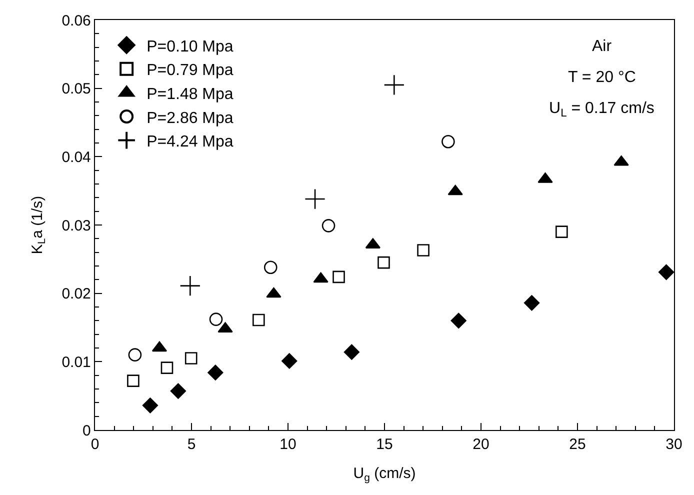 Image resolution: width=694 pixels, height=495 pixels. Describe the element at coordinates (76, 89) in the screenshot. I see `y-tick-label: 0.05` at that location.